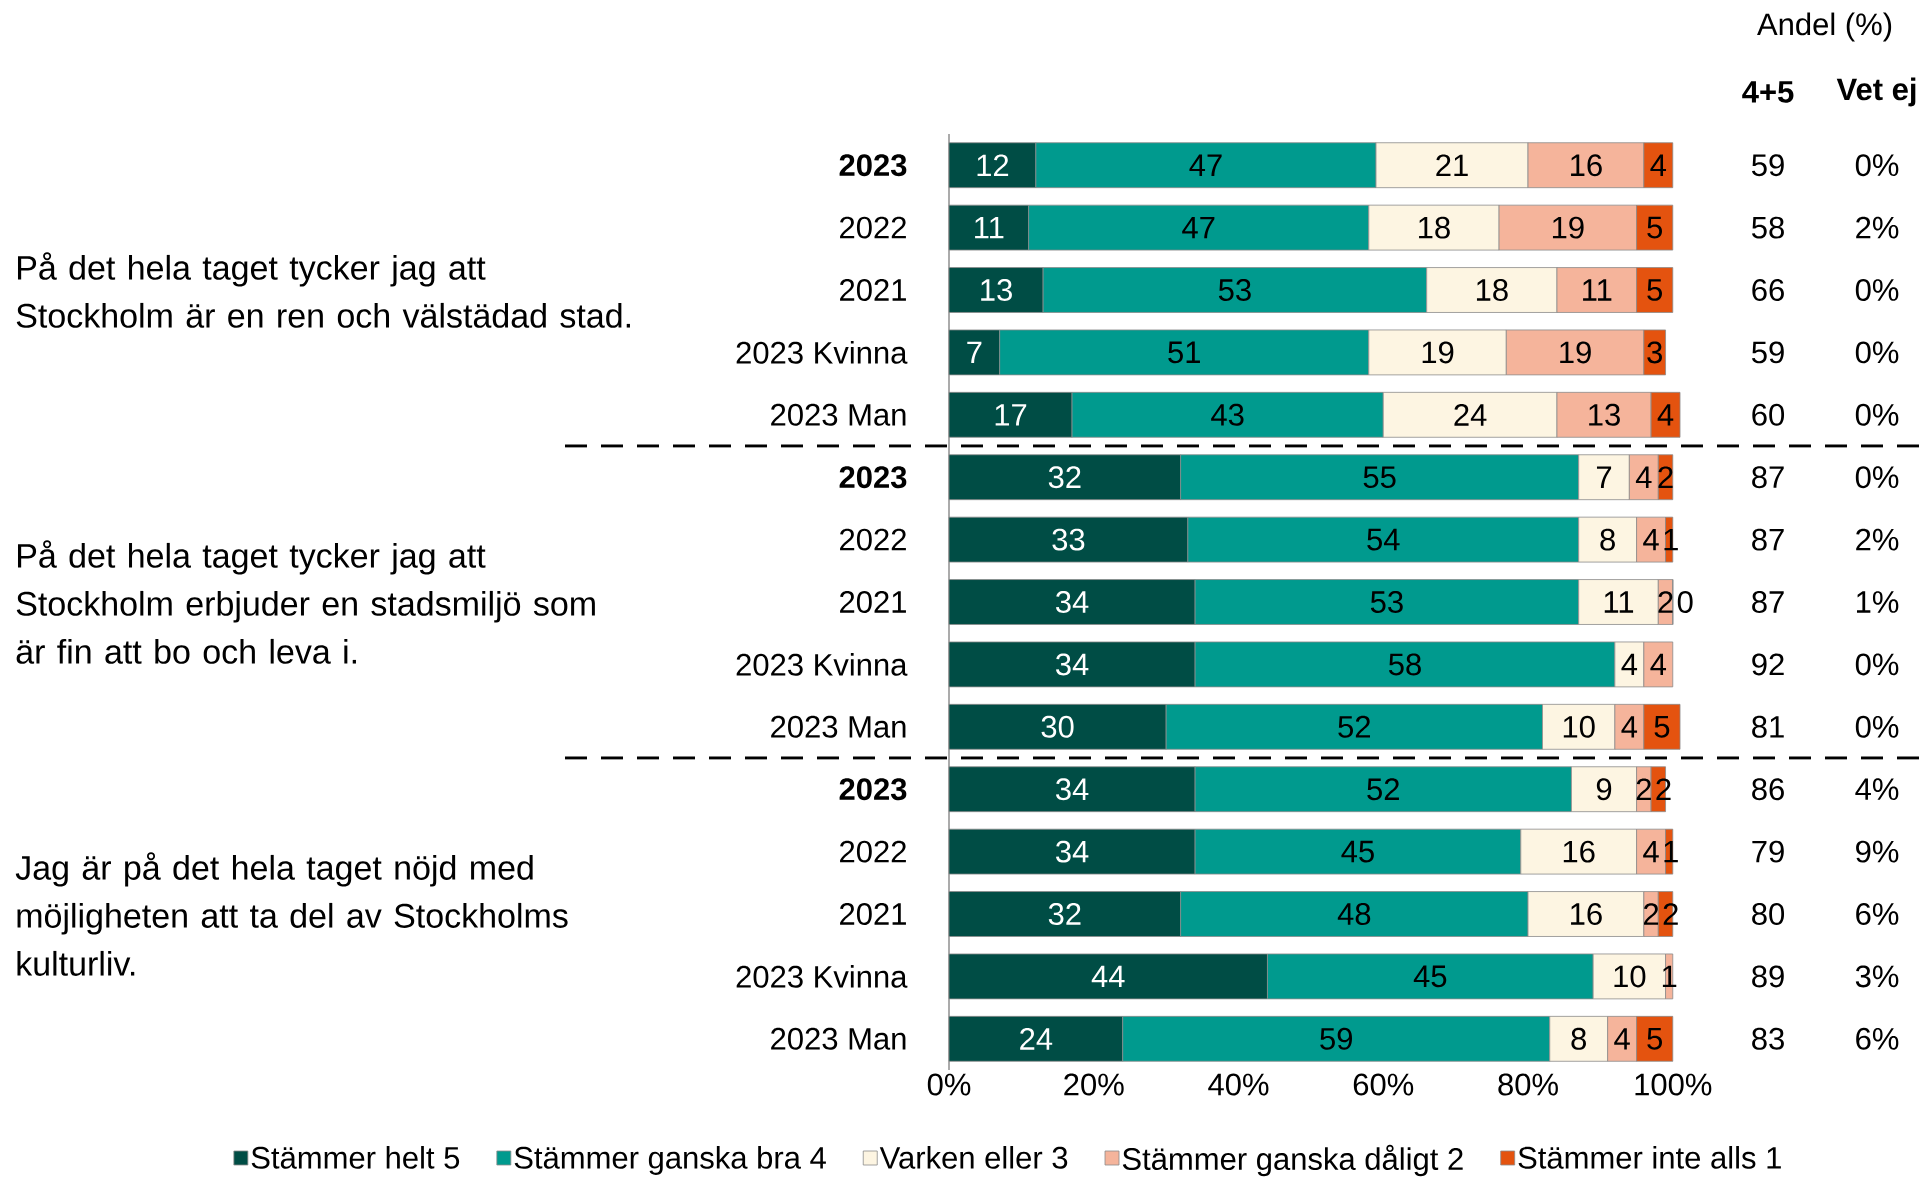 The image size is (1926, 1177). What do you see at coordinates (323, 290) in the screenshot?
I see `text: På det hela taget tycker jag att Stockholm är en ren och välstädad stad.` at bounding box center [323, 290].